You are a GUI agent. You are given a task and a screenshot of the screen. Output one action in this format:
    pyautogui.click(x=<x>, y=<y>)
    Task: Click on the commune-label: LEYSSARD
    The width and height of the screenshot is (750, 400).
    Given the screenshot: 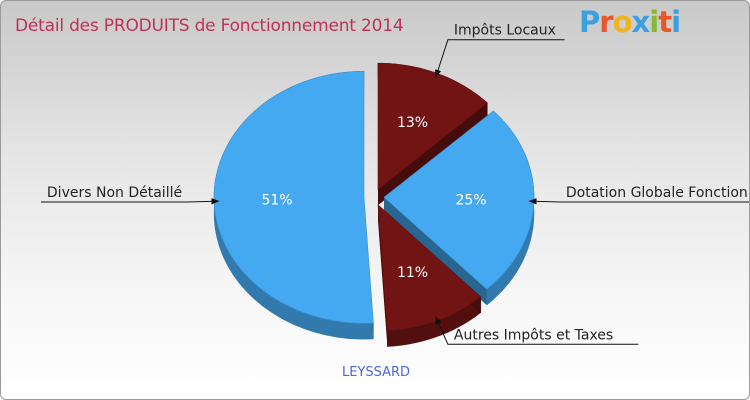 What is the action you would take?
    pyautogui.click(x=376, y=372)
    